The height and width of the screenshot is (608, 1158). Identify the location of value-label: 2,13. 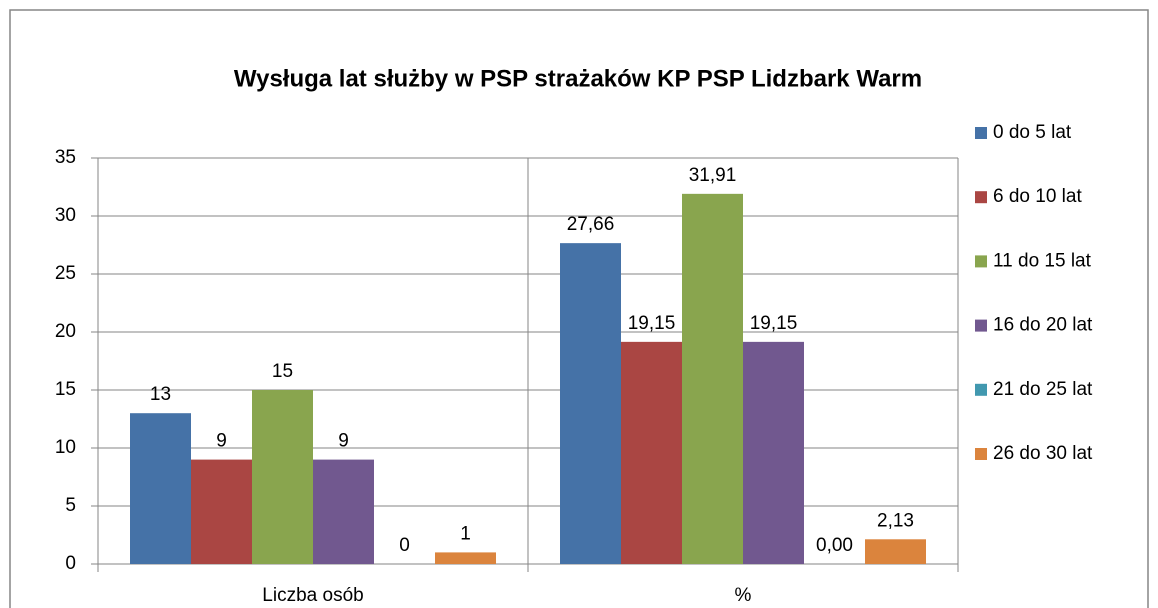
(895, 520).